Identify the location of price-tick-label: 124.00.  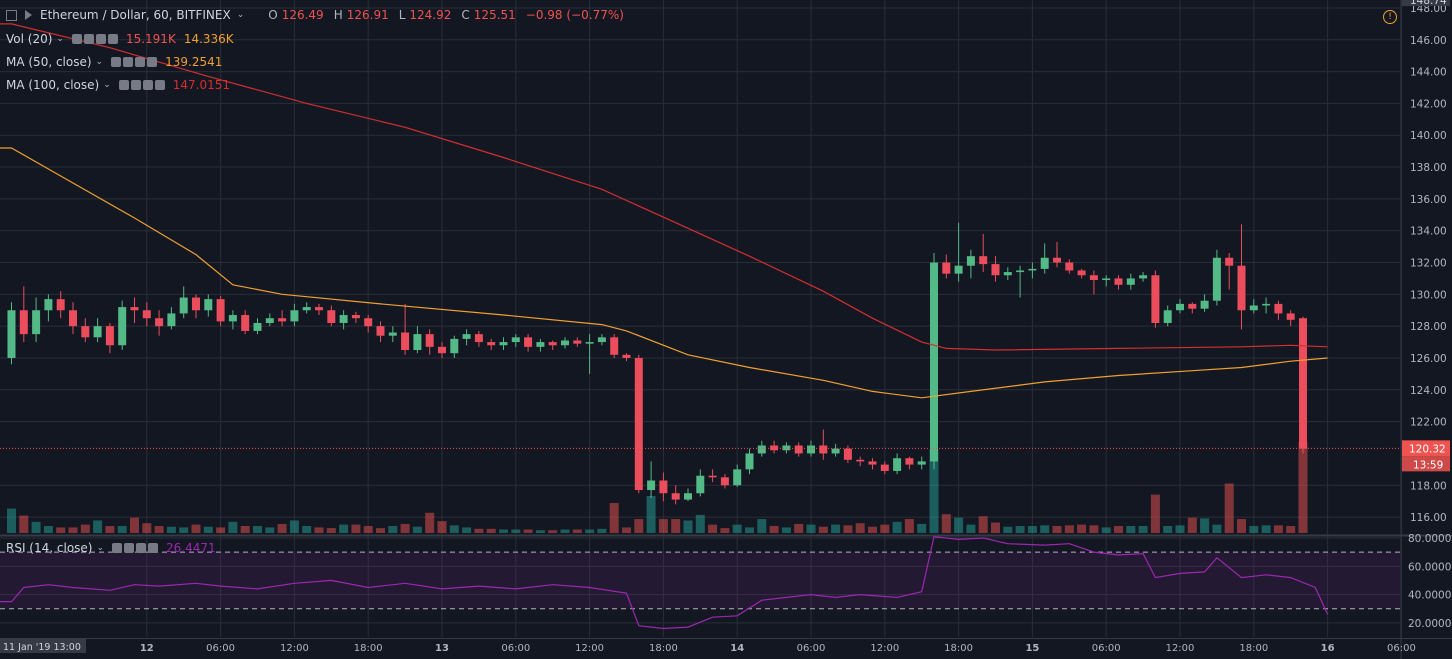
(1428, 391).